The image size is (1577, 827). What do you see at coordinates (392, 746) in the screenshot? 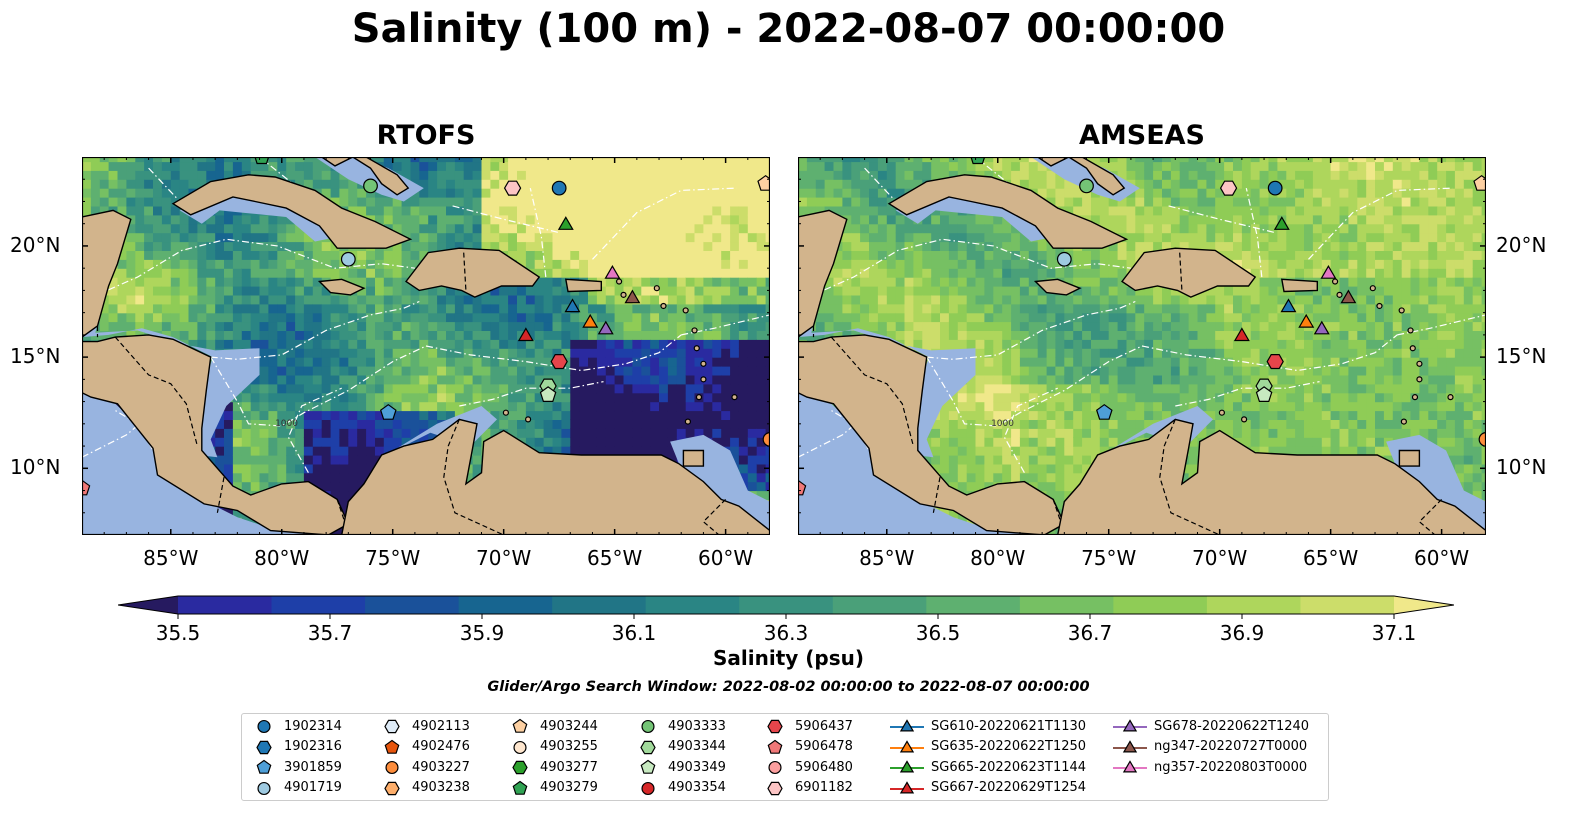
I see `4902476-legend-marker` at bounding box center [392, 746].